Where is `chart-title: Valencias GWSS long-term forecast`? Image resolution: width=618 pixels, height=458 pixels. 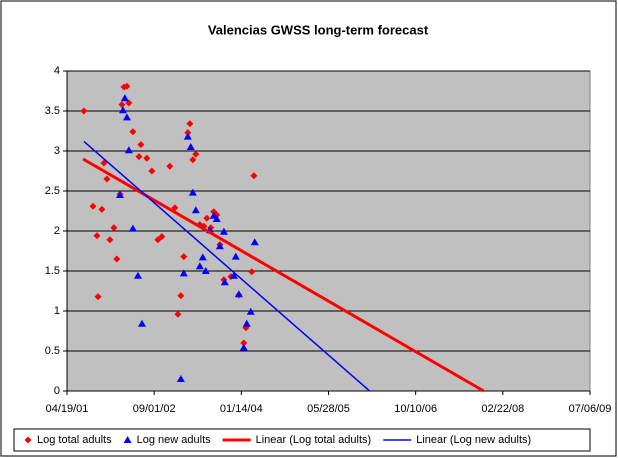
chart-title: Valencias GWSS long-term forecast is located at coordinates (318, 29).